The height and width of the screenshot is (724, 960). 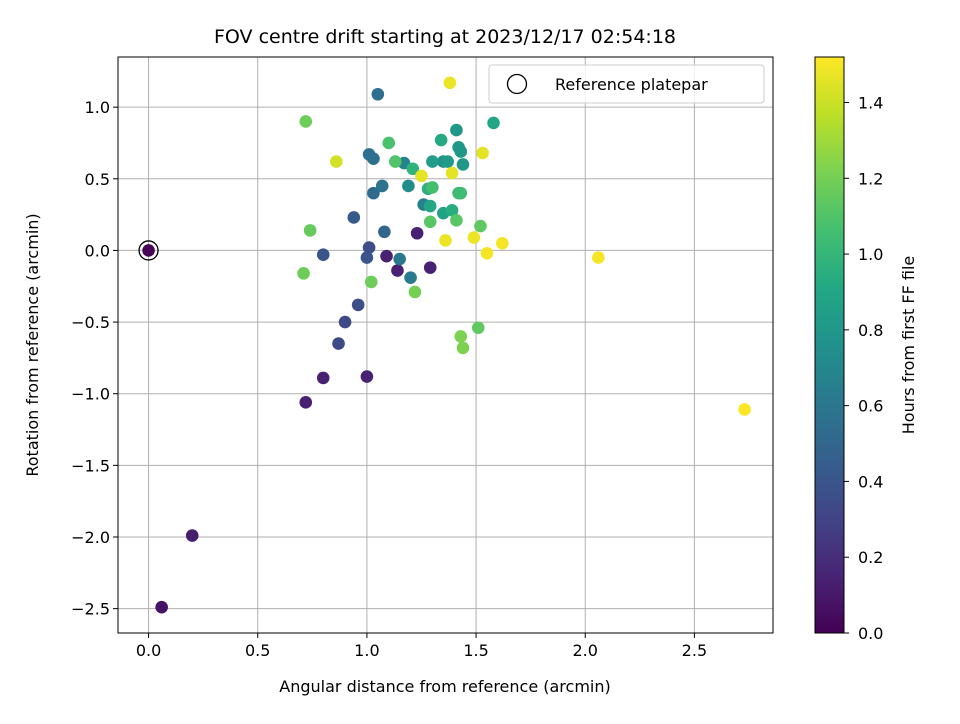 What do you see at coordinates (97, 179) in the screenshot?
I see `y-tick-label: 0.5` at bounding box center [97, 179].